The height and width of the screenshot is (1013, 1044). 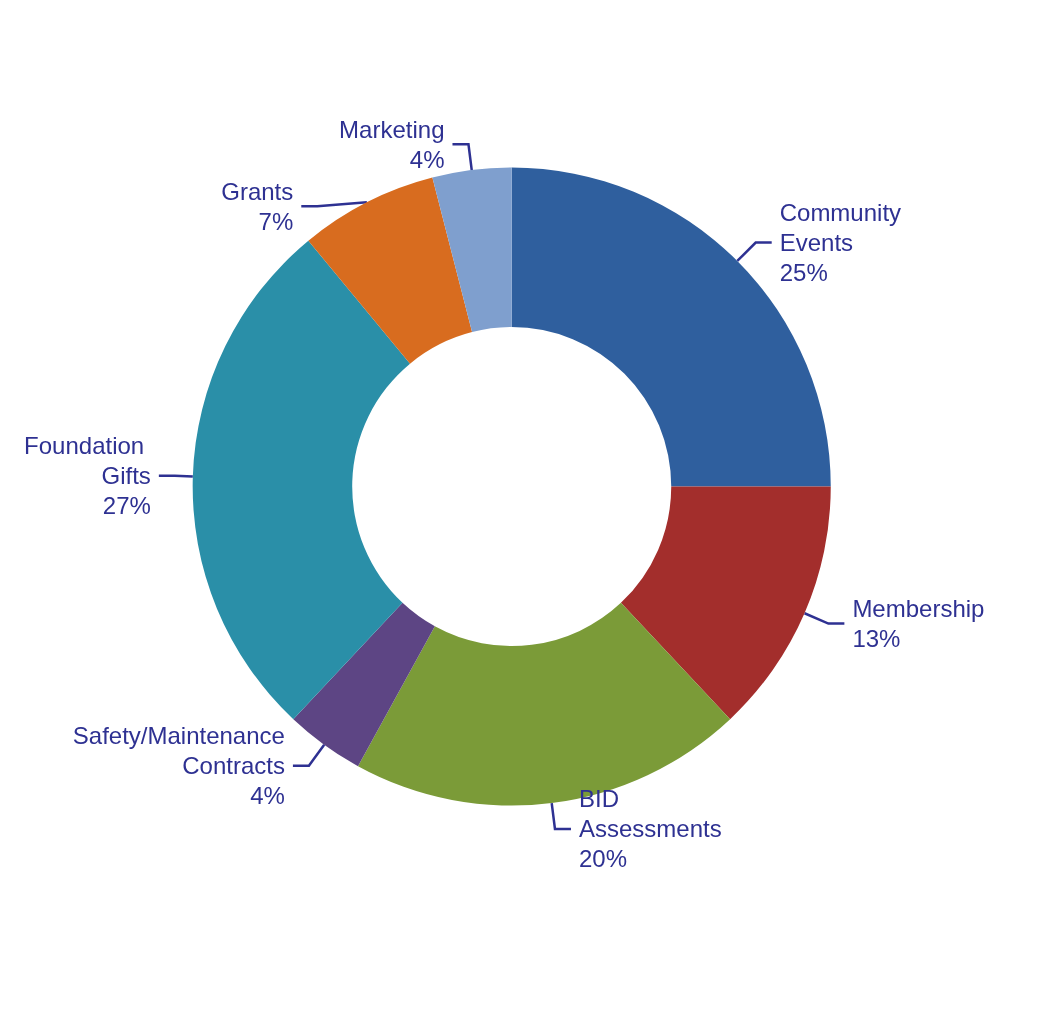 What do you see at coordinates (918, 609) in the screenshot?
I see `slice-label: Membership` at bounding box center [918, 609].